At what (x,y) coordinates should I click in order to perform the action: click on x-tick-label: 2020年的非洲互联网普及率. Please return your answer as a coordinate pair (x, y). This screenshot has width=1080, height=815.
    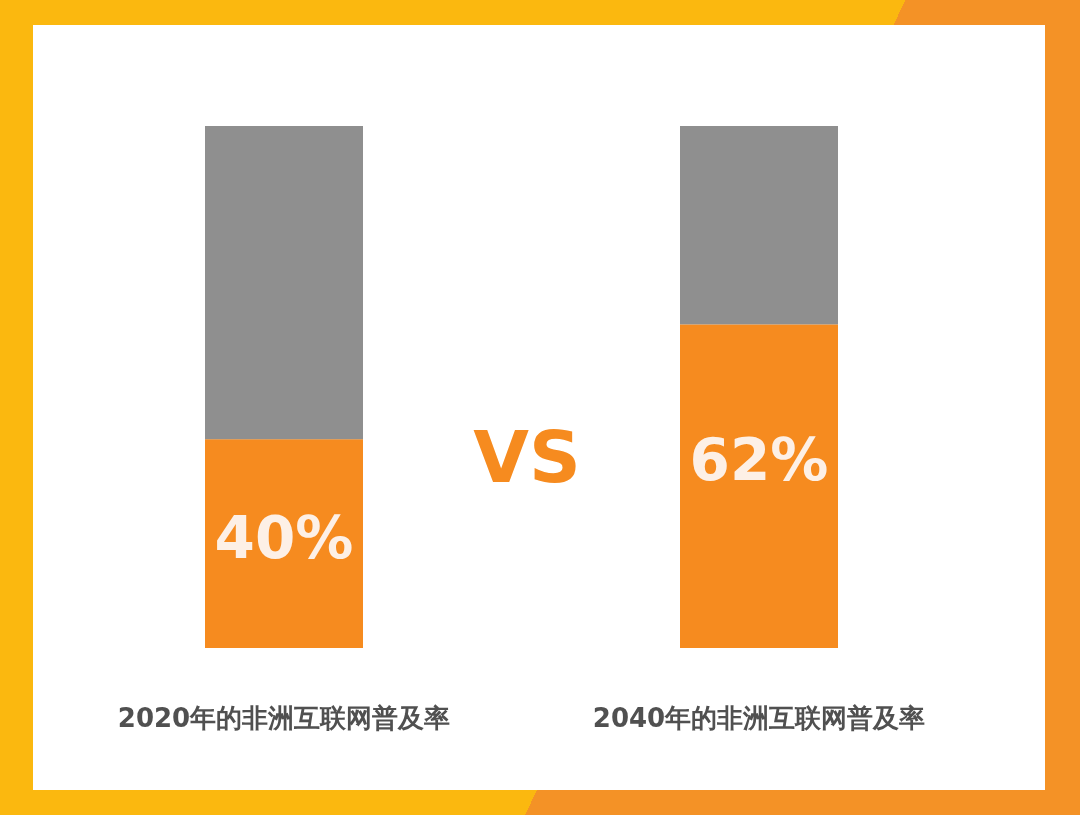
    Looking at the image, I should click on (284, 718).